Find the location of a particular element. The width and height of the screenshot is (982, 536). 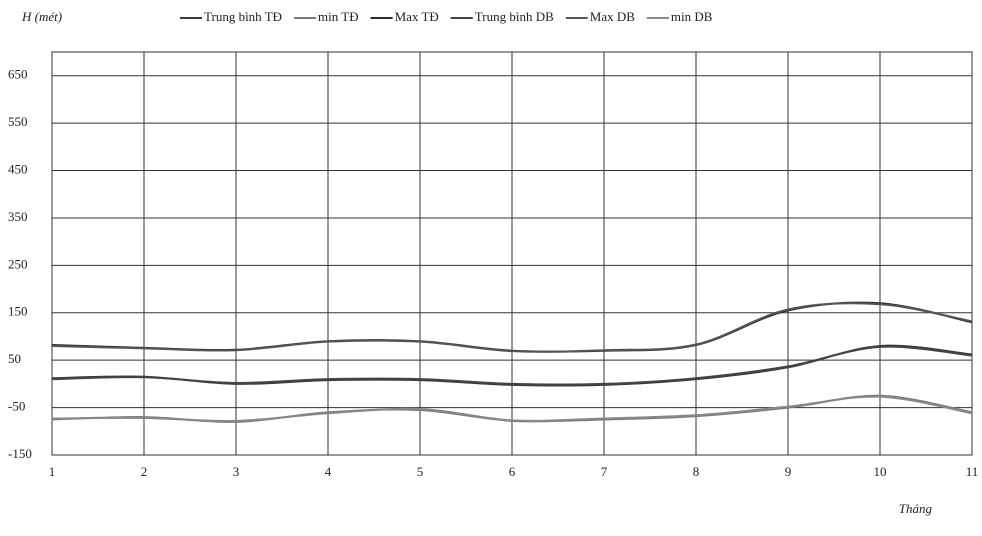

y-tick-label: 650 is located at coordinates (18, 74).